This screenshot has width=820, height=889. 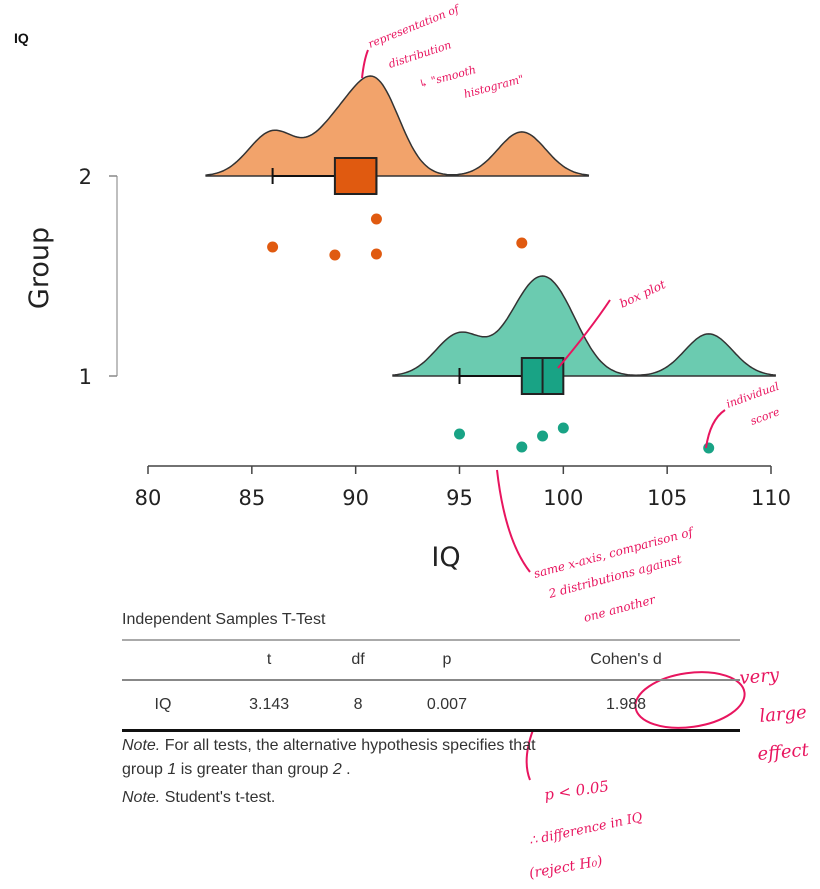 What do you see at coordinates (642, 293) in the screenshot?
I see `svg-text: box plot` at bounding box center [642, 293].